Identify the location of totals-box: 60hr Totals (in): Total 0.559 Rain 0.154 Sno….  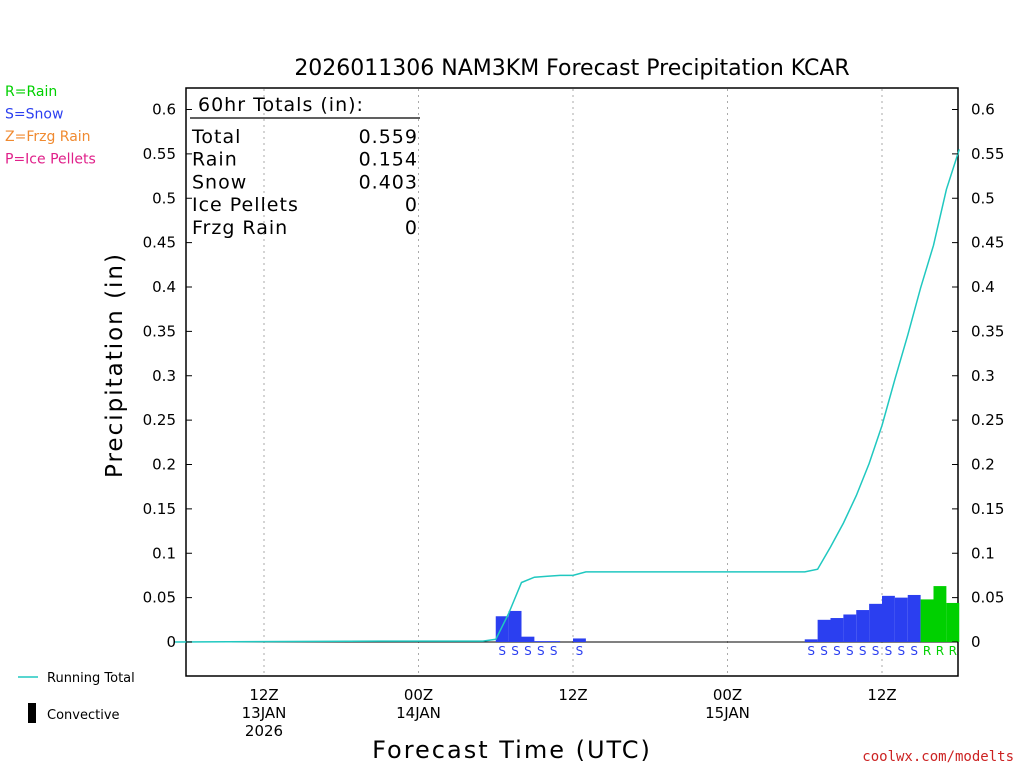
(305, 166).